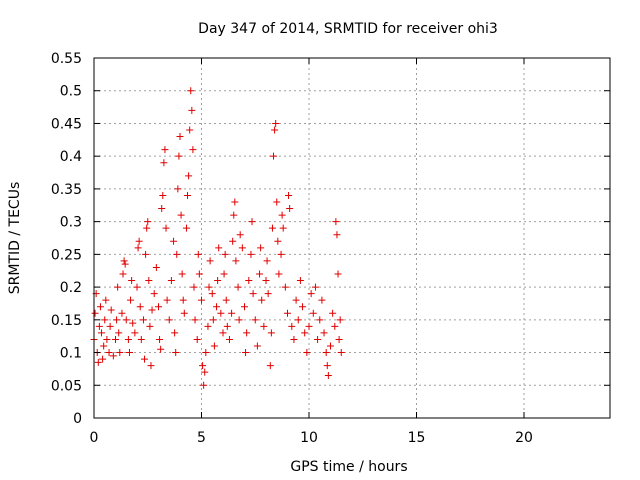 The width and height of the screenshot is (640, 480). Describe the element at coordinates (71, 354) in the screenshot. I see `y-tick-label: 0.1` at that location.